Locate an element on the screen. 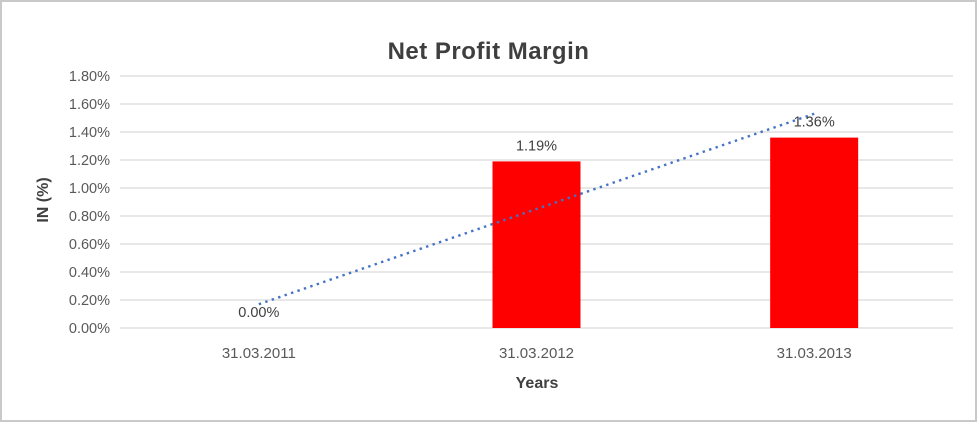 This screenshot has width=977, height=422. y-tick-label: 0.00% is located at coordinates (89, 329).